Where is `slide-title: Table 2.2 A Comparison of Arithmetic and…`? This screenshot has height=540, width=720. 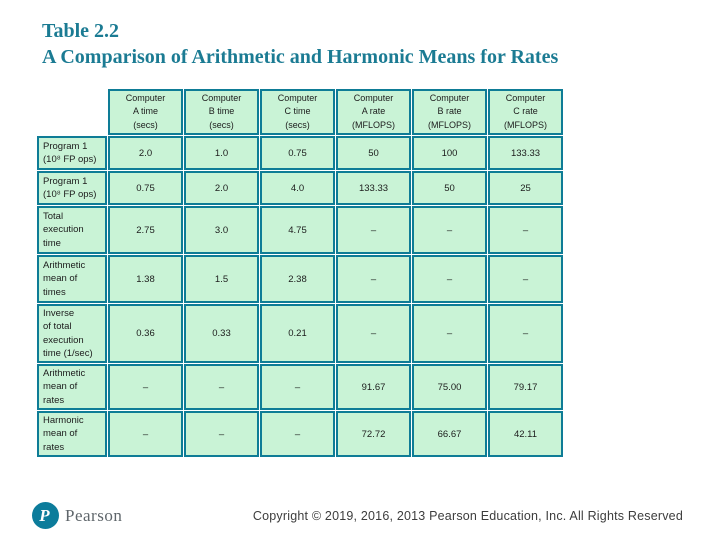
slide-title: Table 2.2 A Comparison of Arithmetic and… is located at coordinates (300, 44).